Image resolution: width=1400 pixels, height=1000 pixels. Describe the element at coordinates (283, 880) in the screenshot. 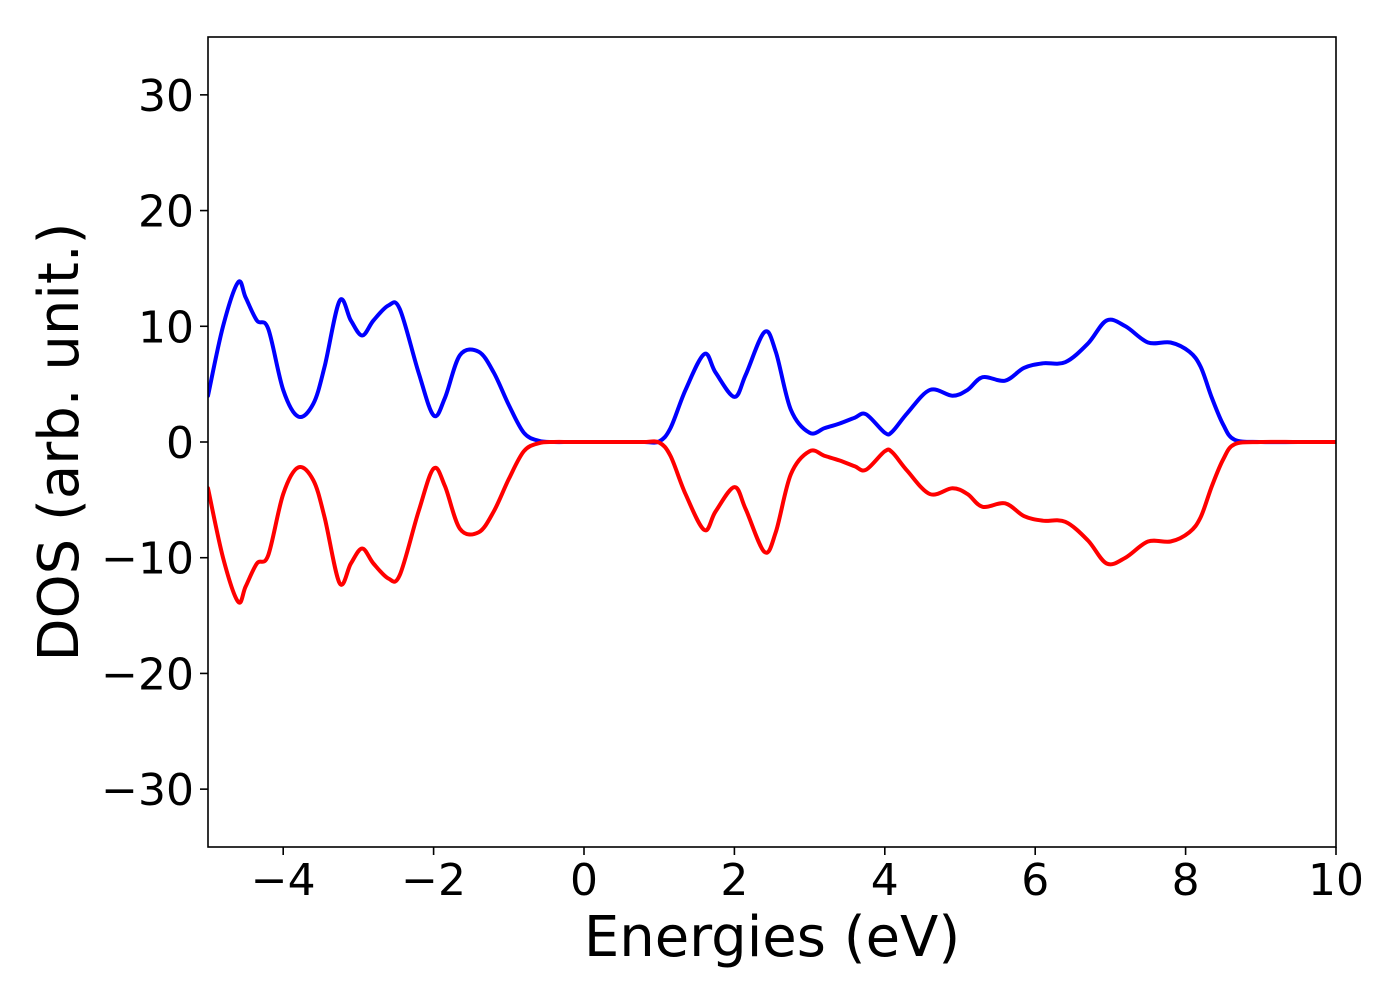

I see `x-tick-label: −4` at that location.